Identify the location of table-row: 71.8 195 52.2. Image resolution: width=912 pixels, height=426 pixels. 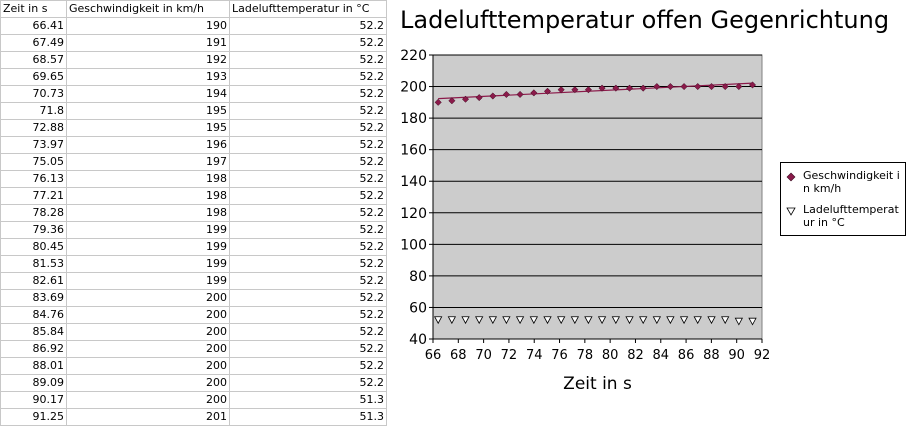
(193, 111).